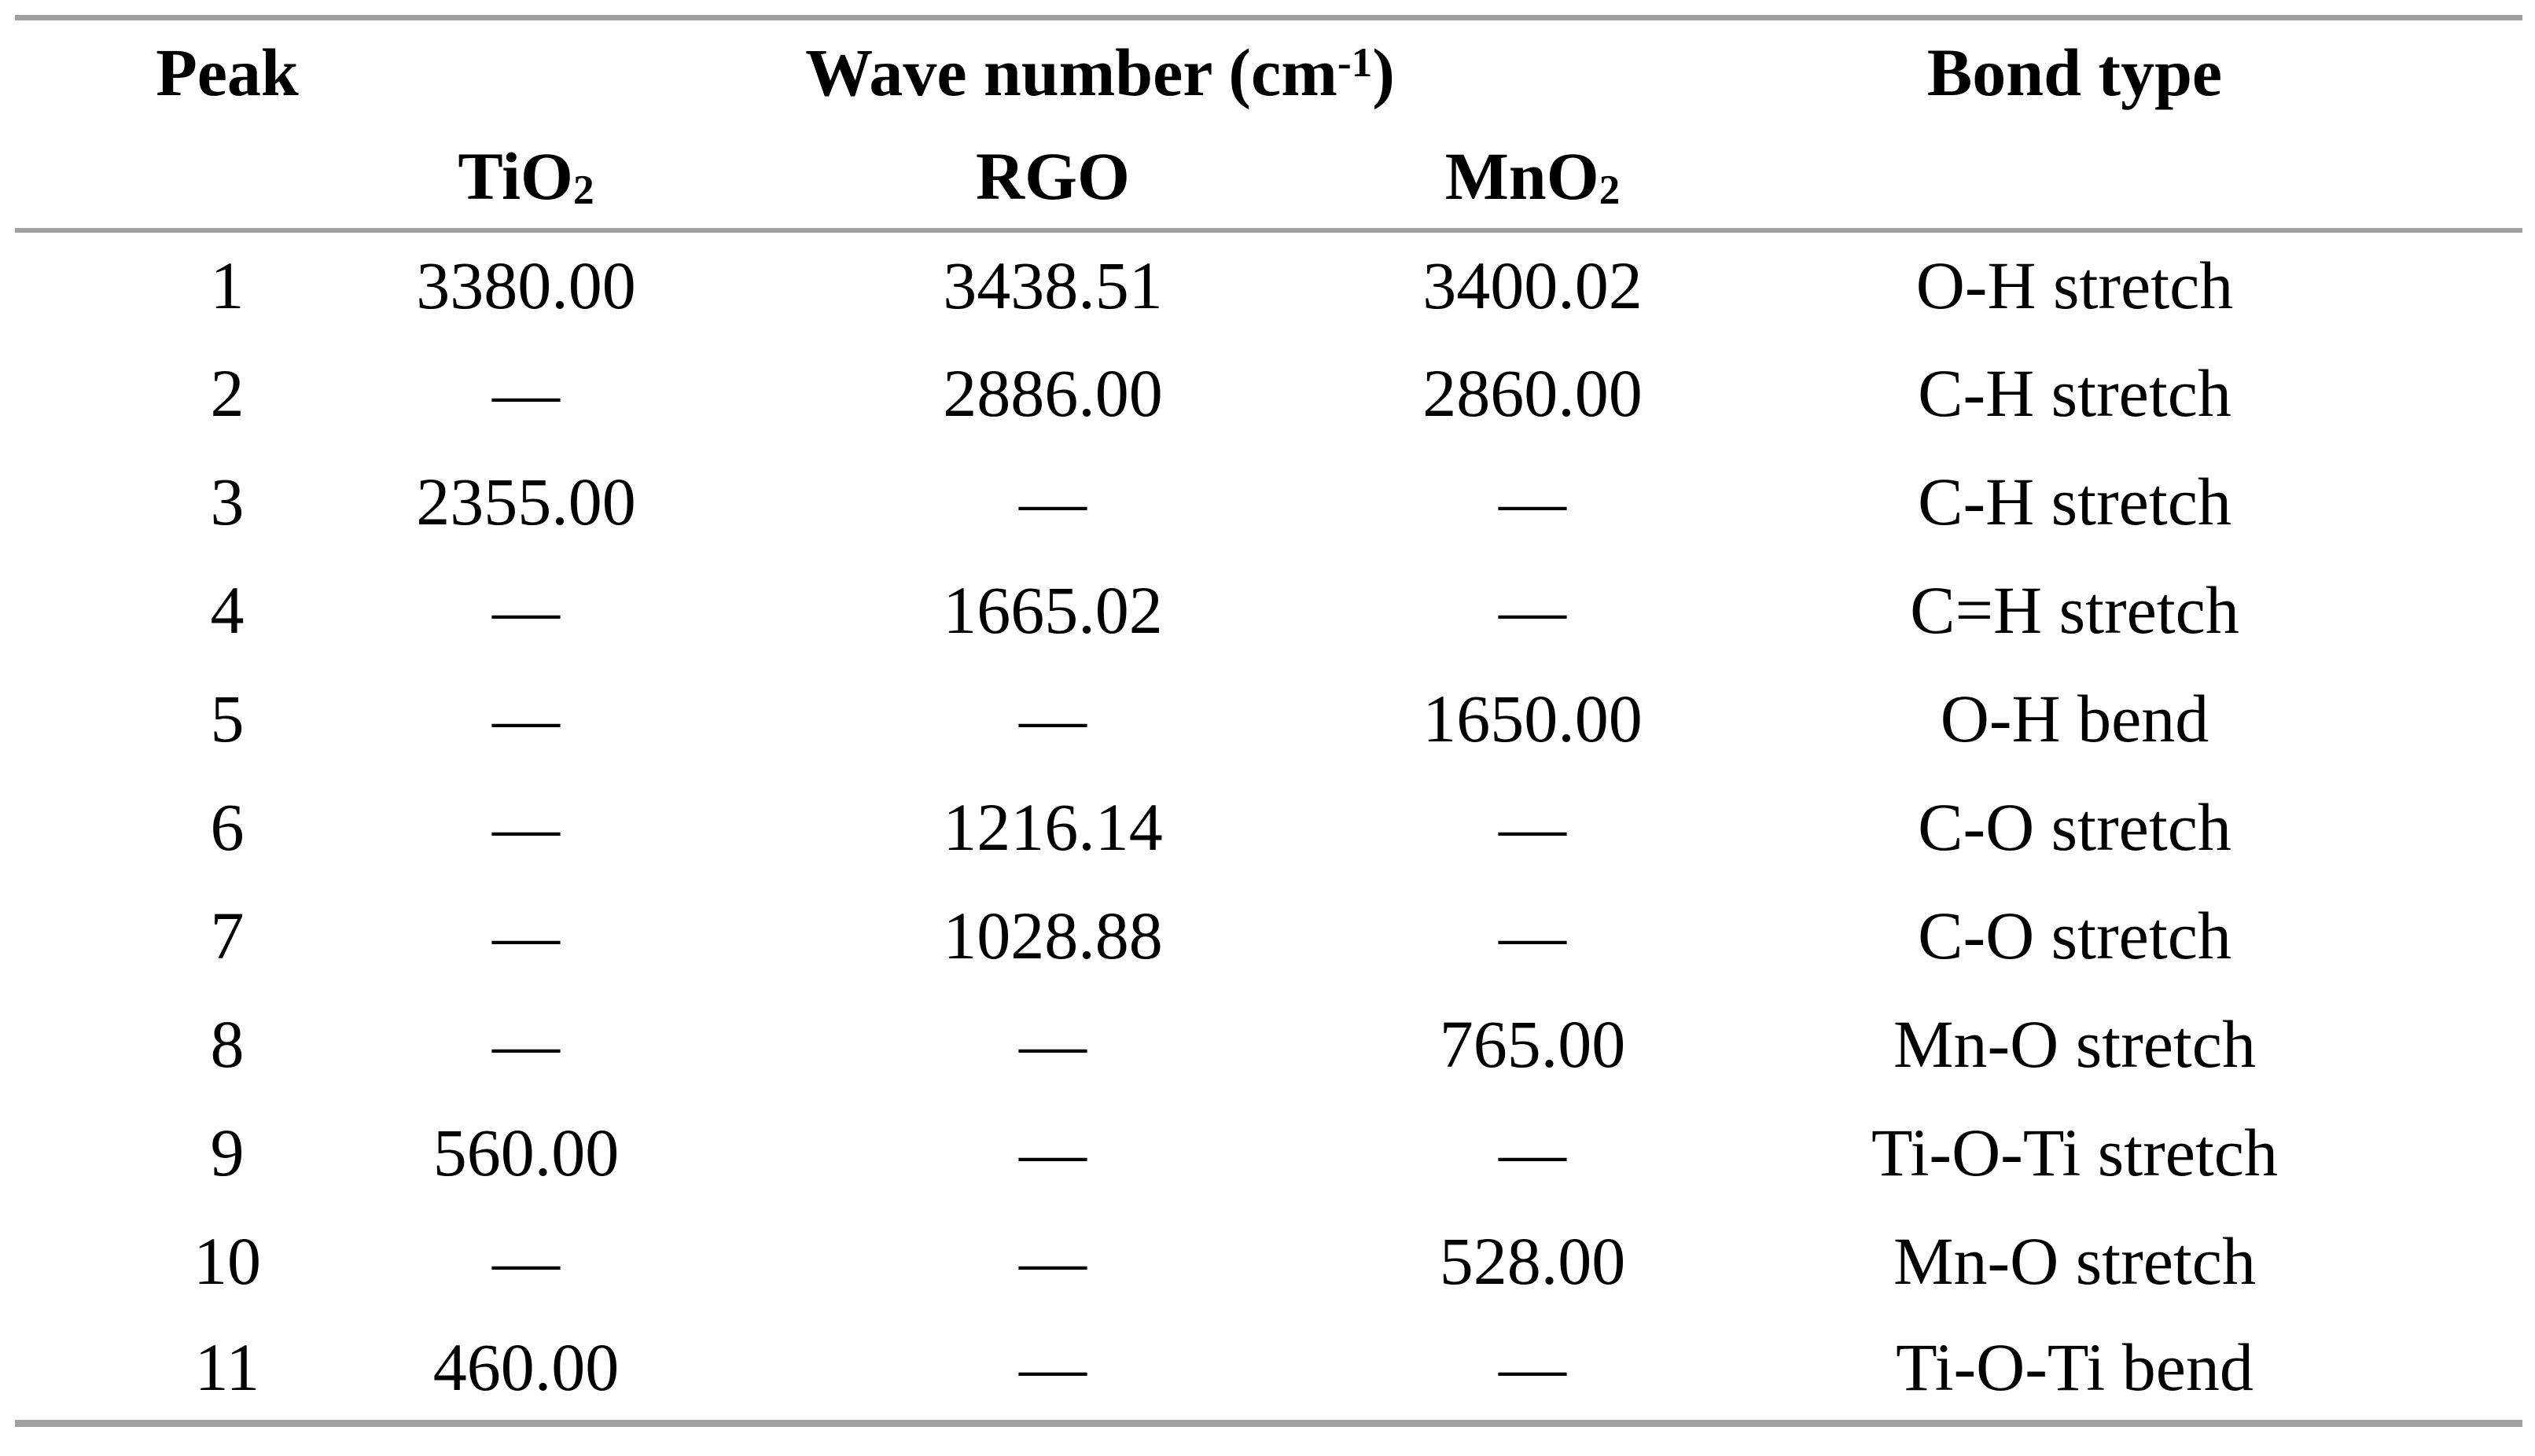  Describe the element at coordinates (1268, 1152) in the screenshot. I see `table-row: 9 560.00 — — Ti-O-Ti stretch` at that location.